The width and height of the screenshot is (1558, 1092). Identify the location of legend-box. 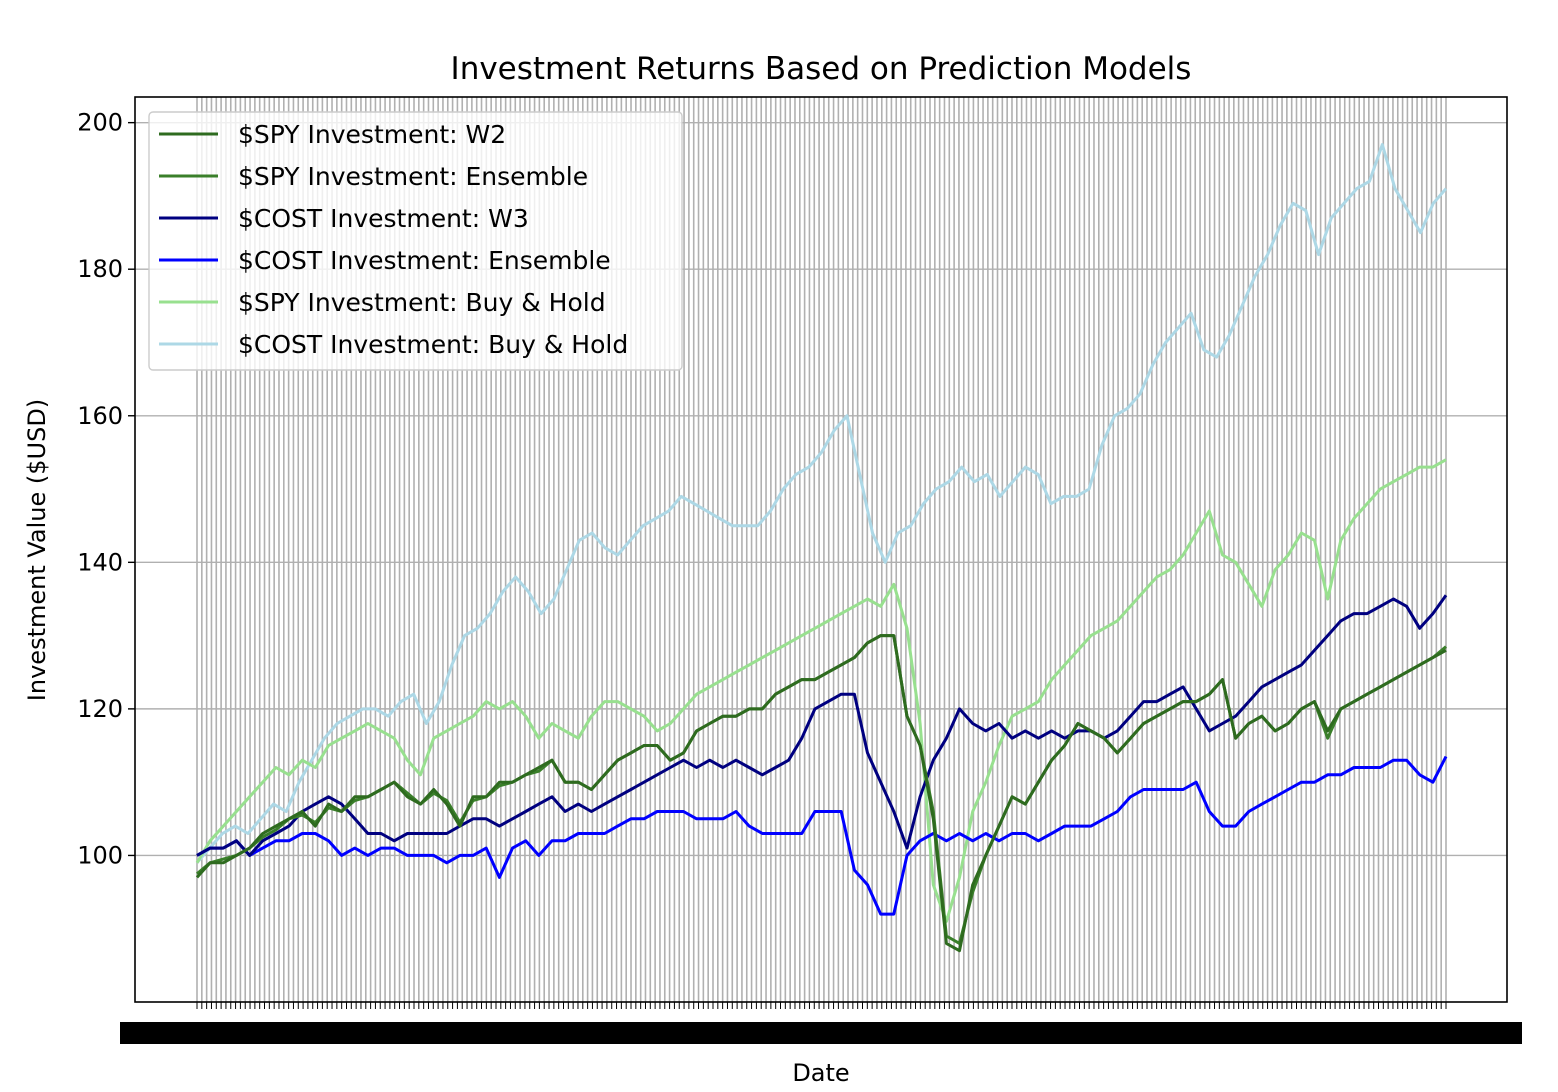
(415, 241).